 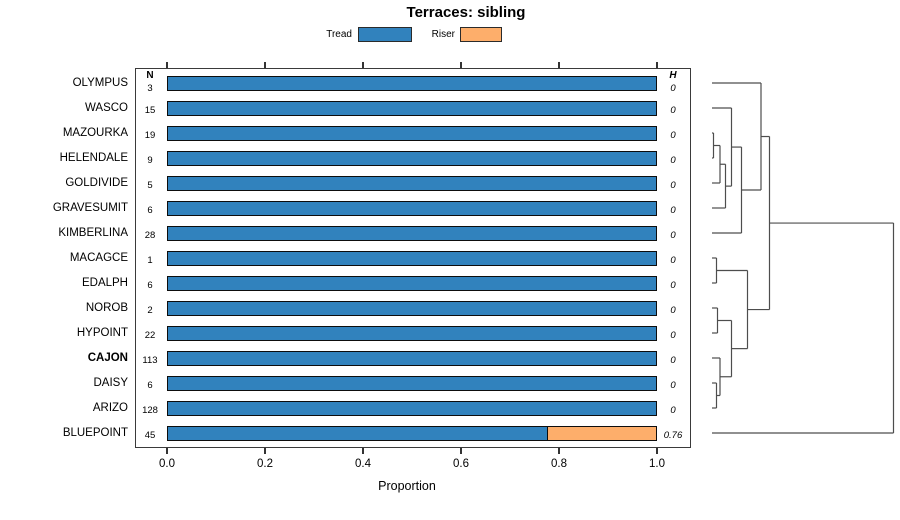 I want to click on row-label: CAJON, so click(x=107, y=358).